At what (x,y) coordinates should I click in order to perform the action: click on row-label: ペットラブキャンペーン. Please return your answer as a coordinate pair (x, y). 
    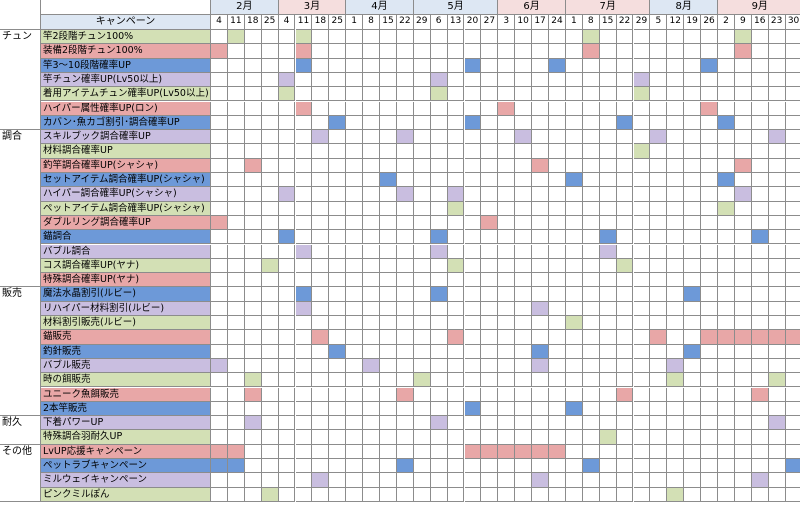
    Looking at the image, I should click on (126, 466).